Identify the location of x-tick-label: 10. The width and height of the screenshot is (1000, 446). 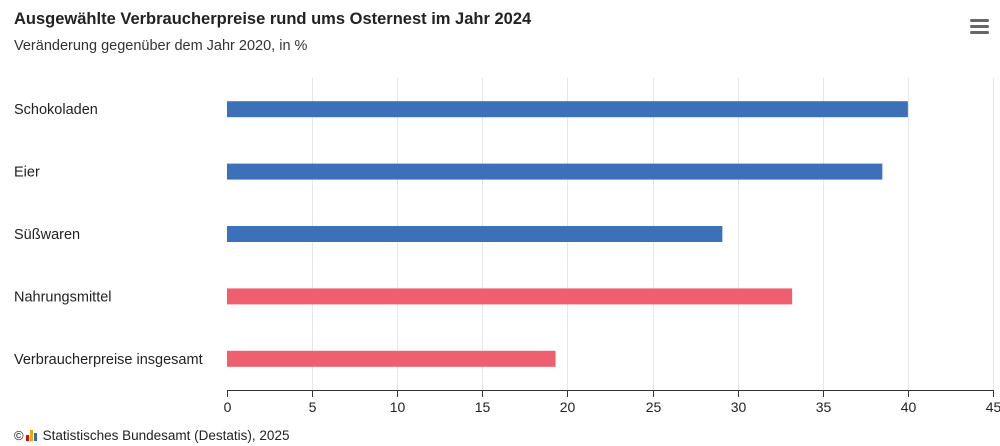
(398, 407).